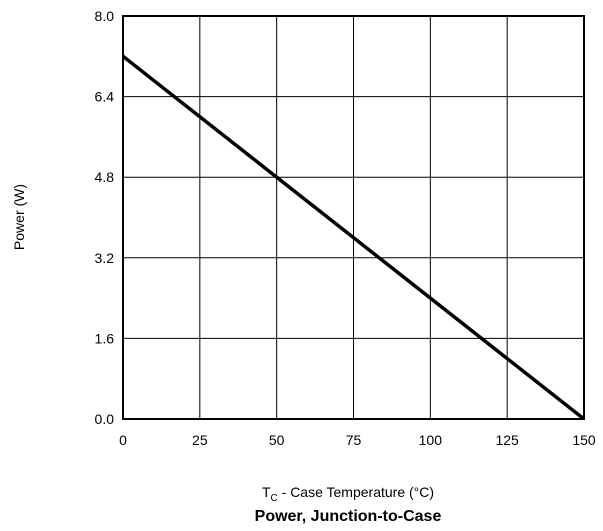 The image size is (603, 531). What do you see at coordinates (105, 16) in the screenshot?
I see `y-tick-label: 8.0` at bounding box center [105, 16].